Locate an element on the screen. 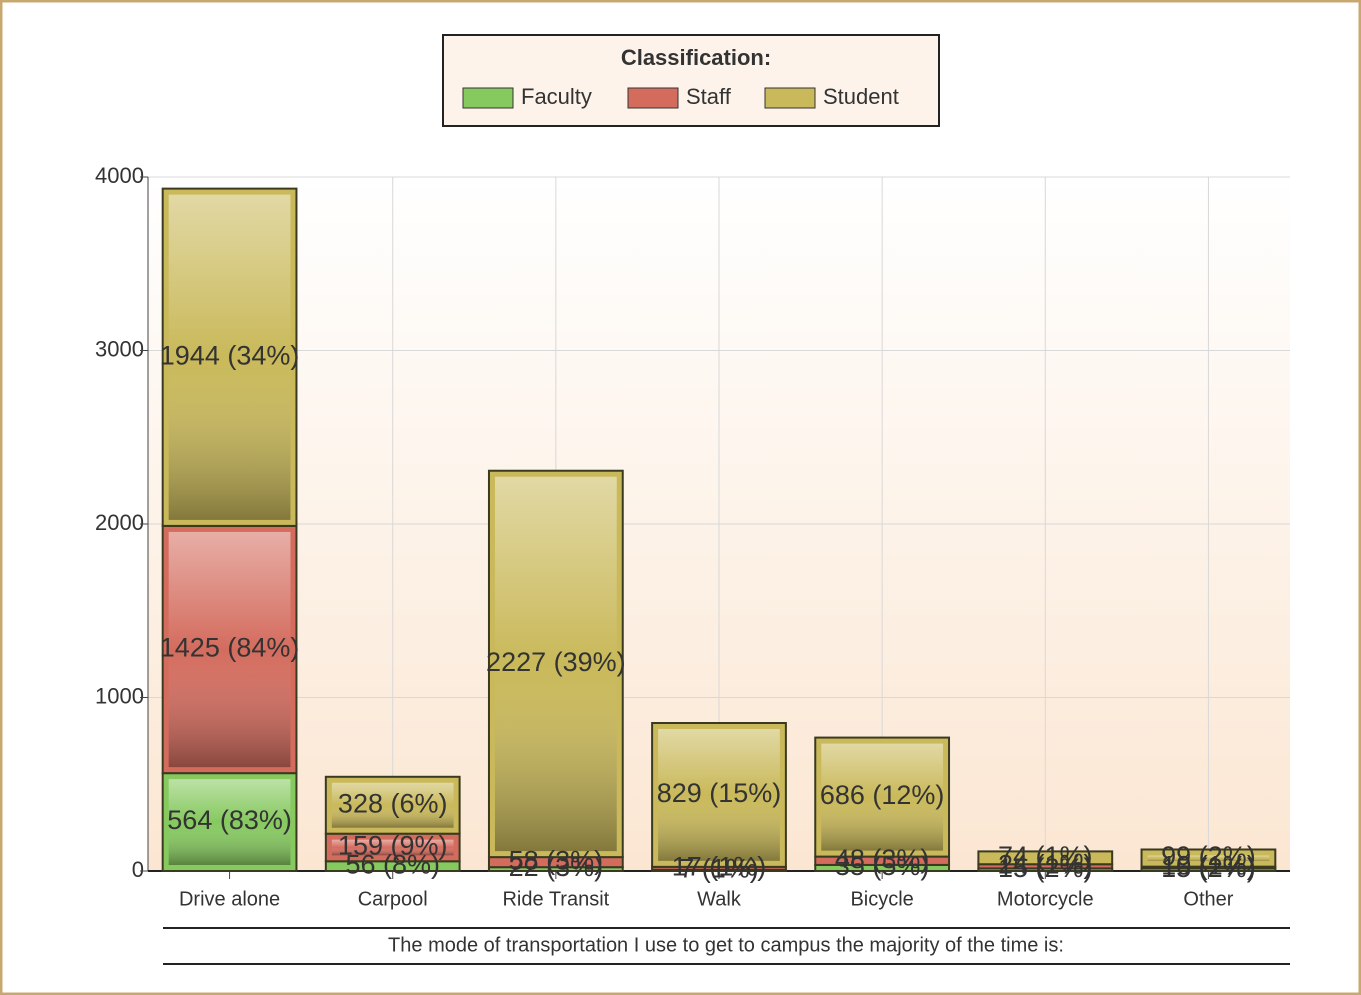 This screenshot has height=995, width=1361. data-label: 17 (1%) is located at coordinates (719, 866).